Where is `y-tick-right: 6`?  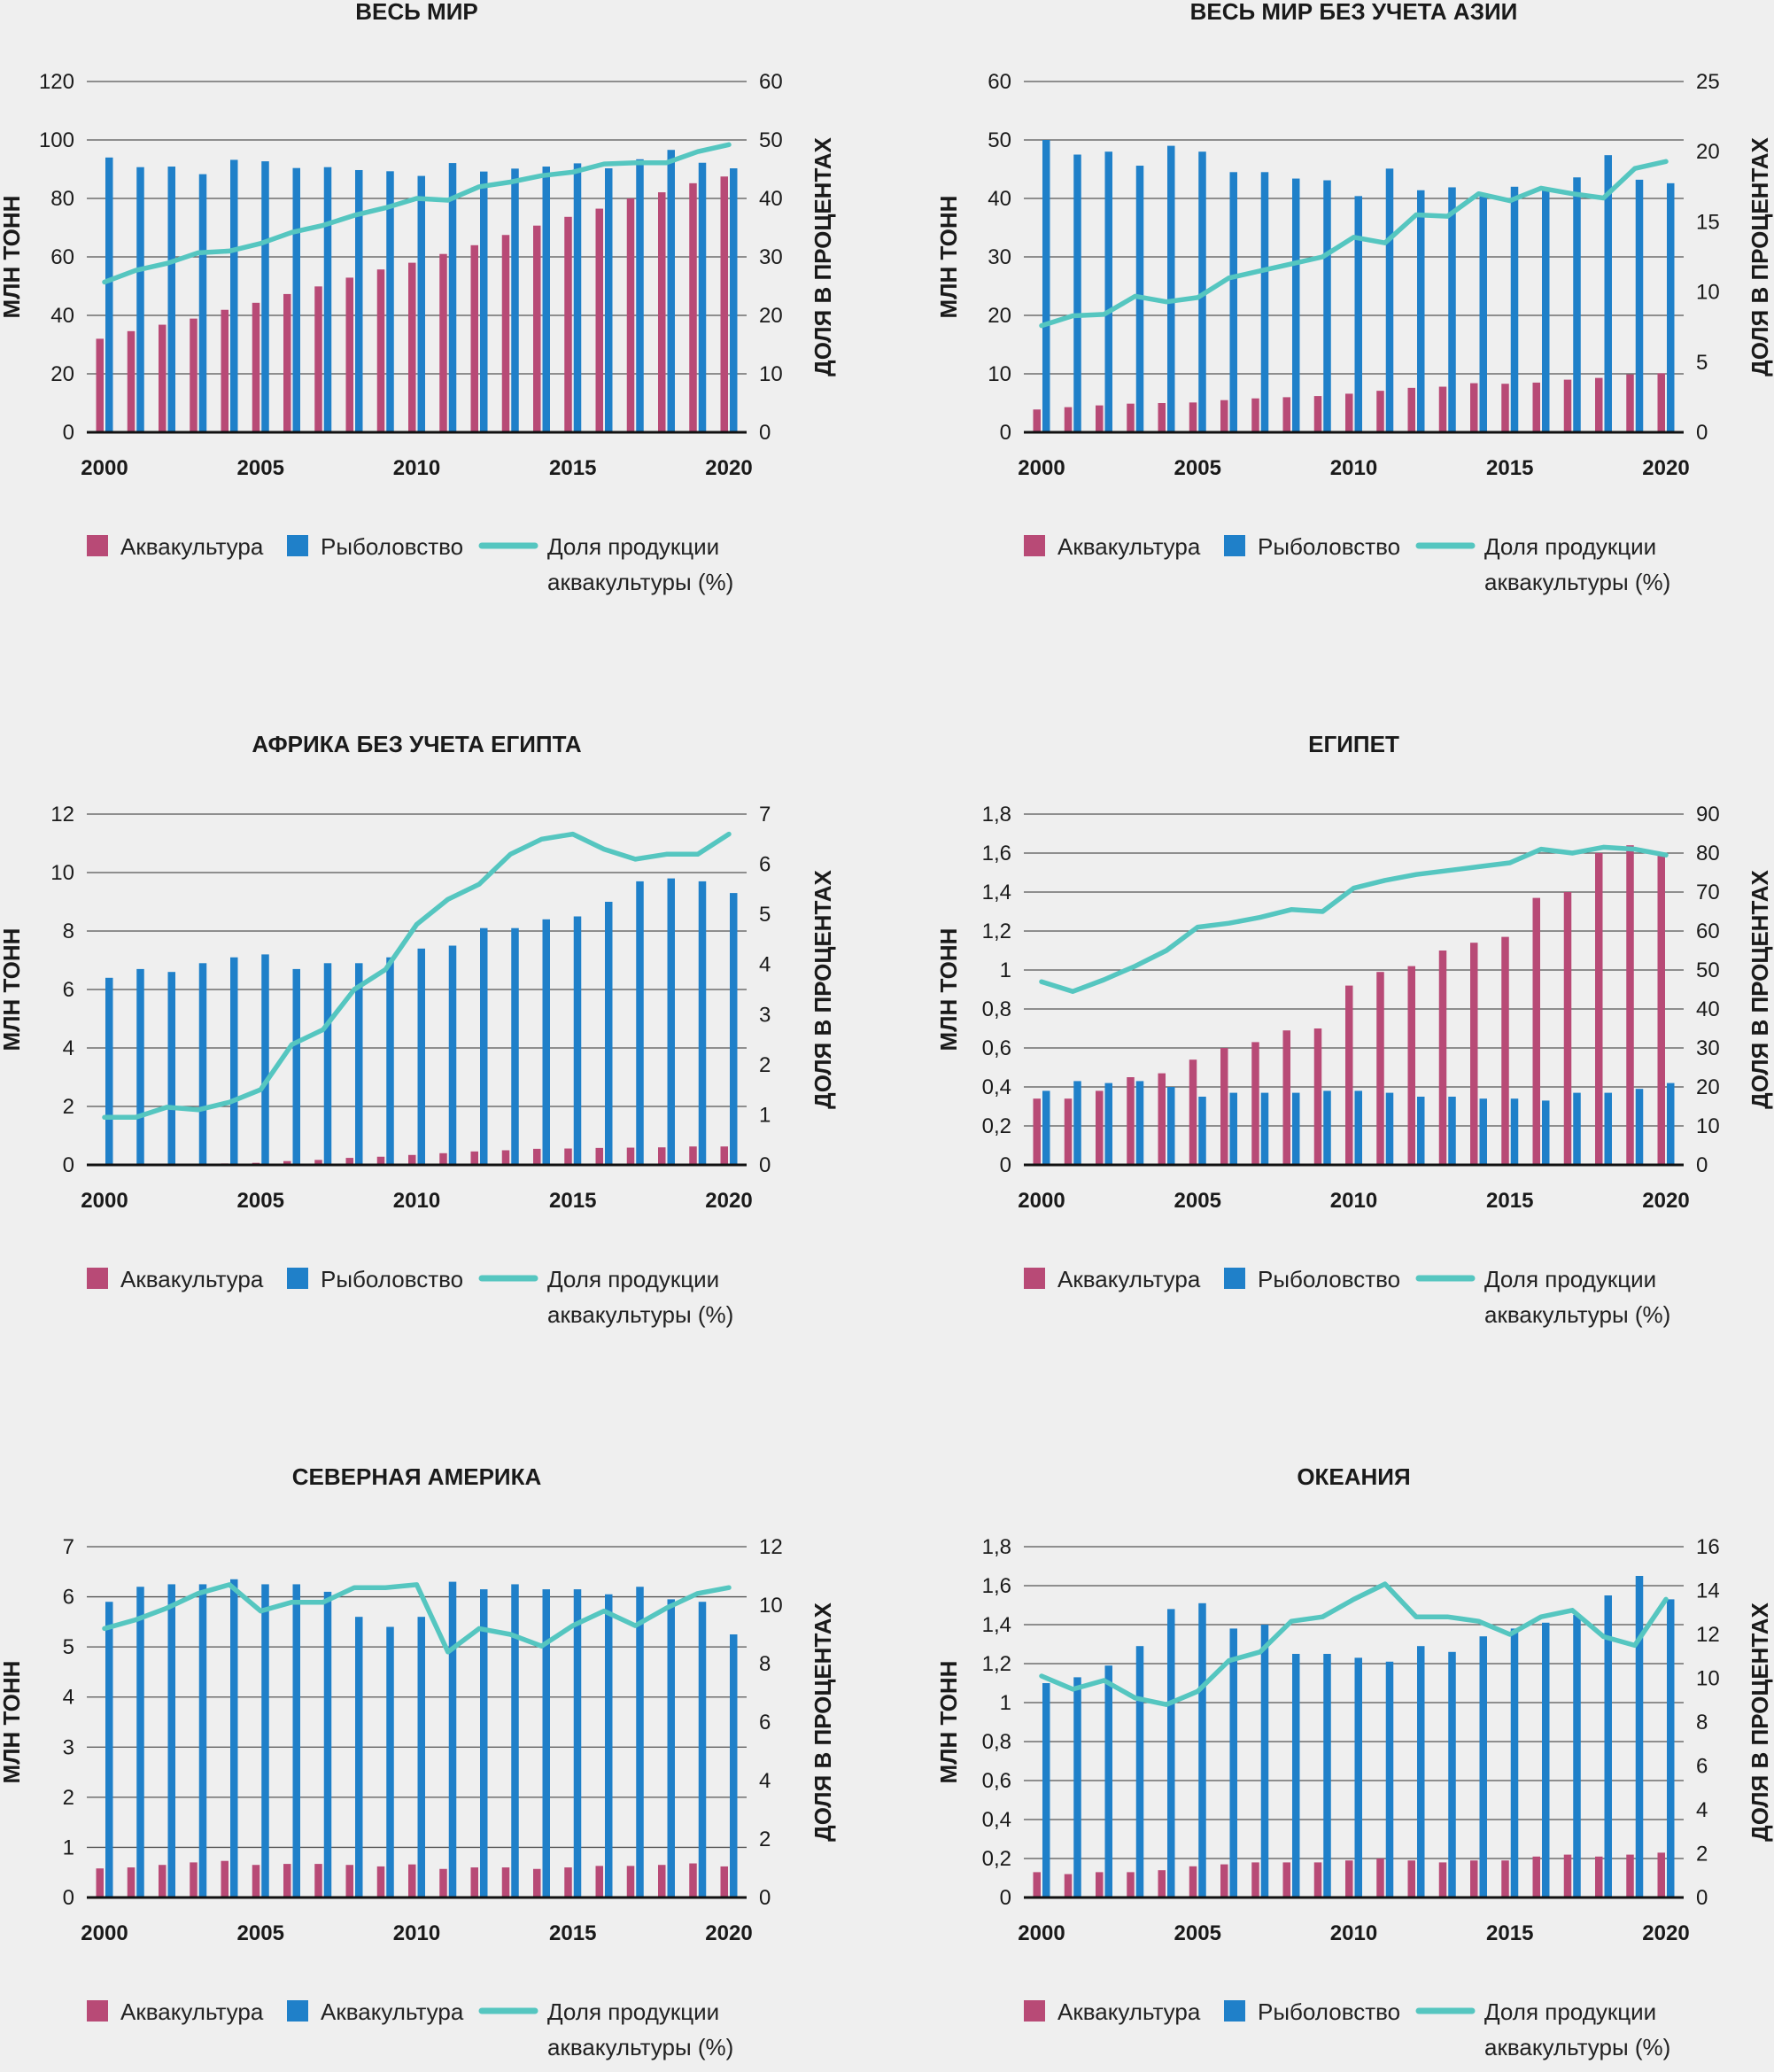
y-tick-right: 6 is located at coordinates (765, 865).